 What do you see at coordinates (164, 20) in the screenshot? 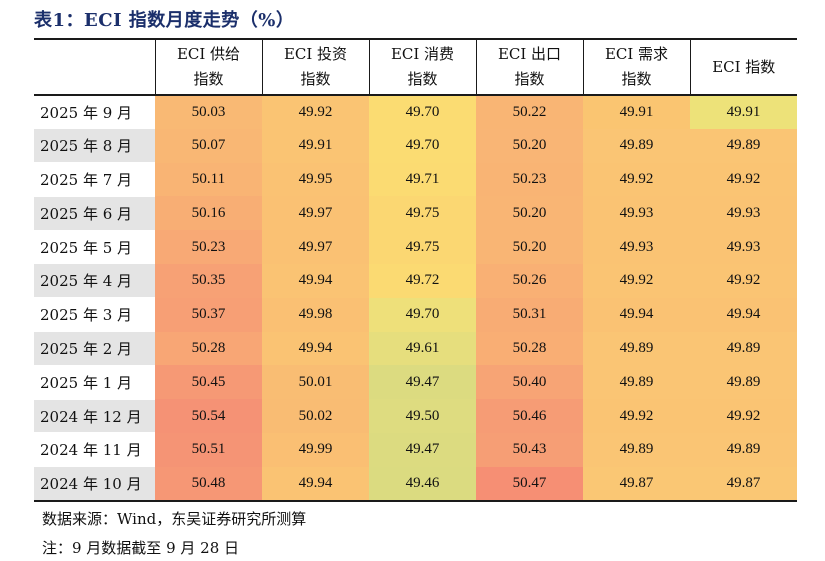
I see `table-title: 表1：ECI 指数月度走势（%）` at bounding box center [164, 20].